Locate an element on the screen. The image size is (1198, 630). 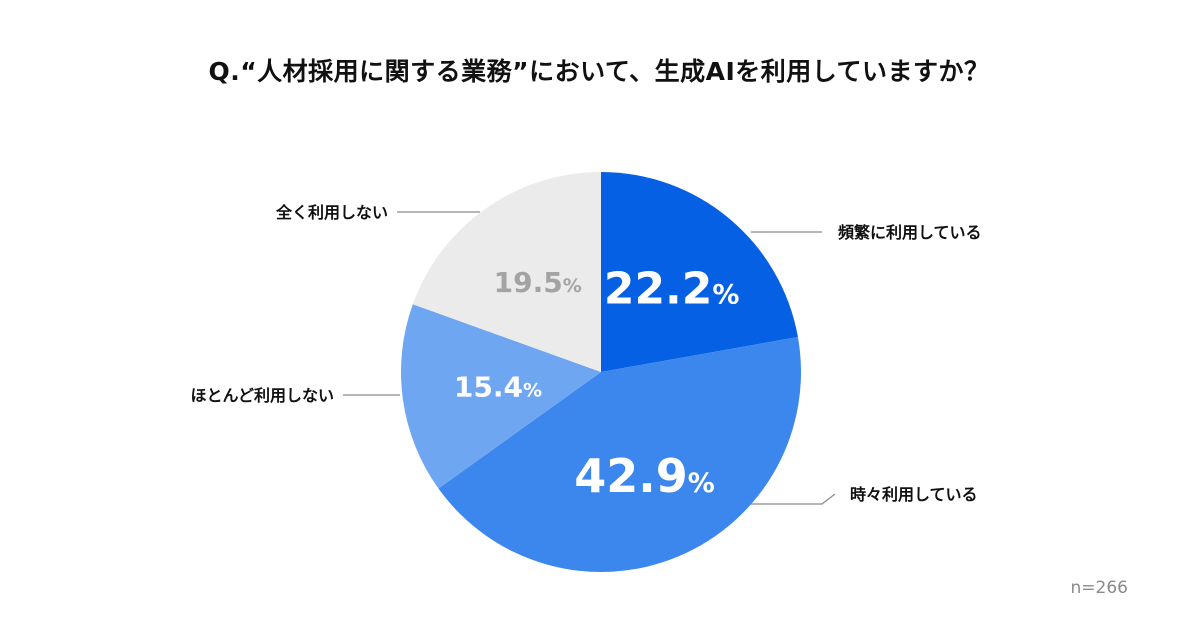
sample-size-label: n=266 is located at coordinates (1099, 588).